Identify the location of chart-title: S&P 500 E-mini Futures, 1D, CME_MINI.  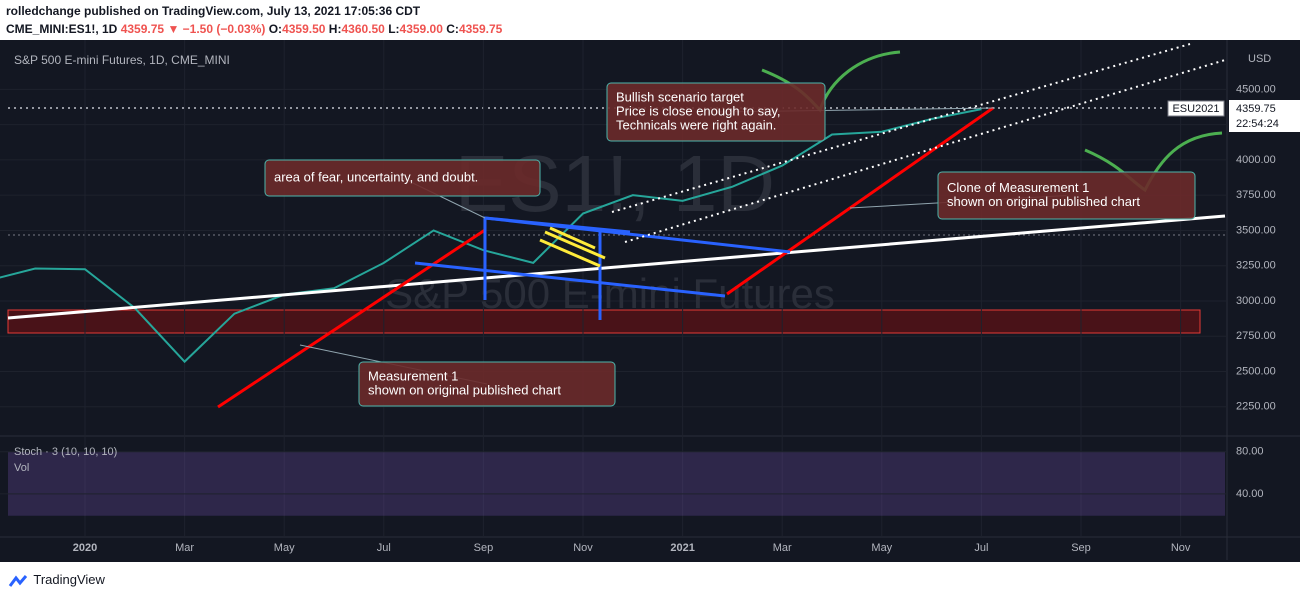
(122, 60).